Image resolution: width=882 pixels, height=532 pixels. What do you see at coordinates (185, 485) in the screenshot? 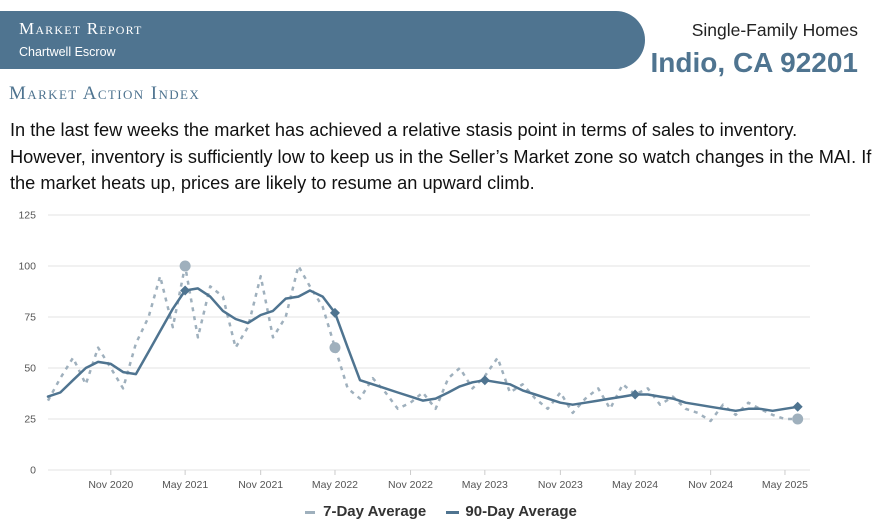
I see `x-tick-label: May 2021` at bounding box center [185, 485].